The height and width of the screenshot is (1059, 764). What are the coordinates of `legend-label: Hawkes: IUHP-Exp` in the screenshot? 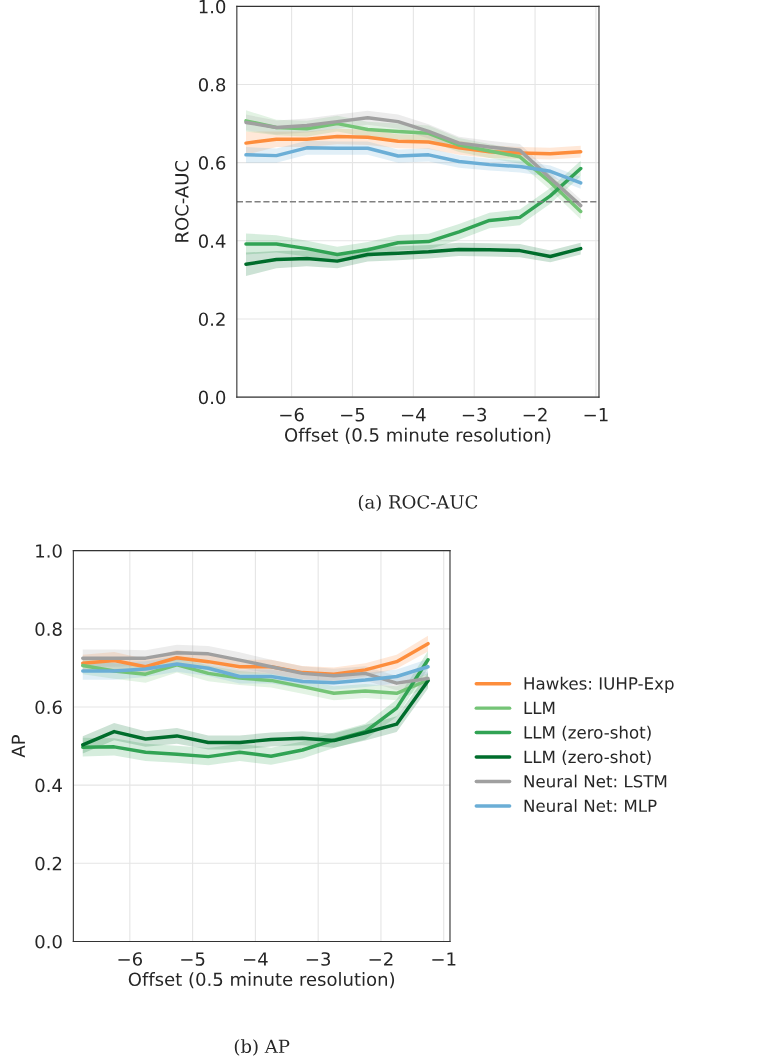 It's located at (599, 684).